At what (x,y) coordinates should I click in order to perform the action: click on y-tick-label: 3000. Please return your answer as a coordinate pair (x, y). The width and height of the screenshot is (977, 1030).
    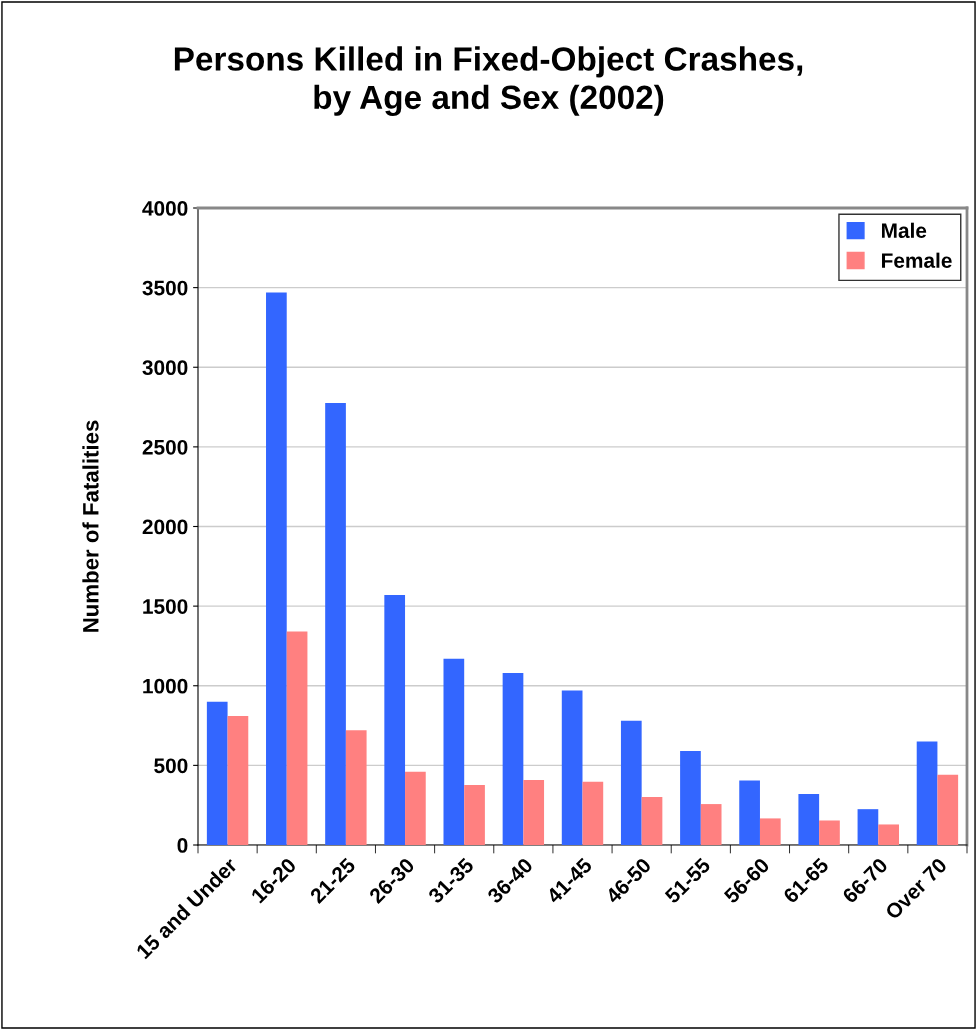
    Looking at the image, I should click on (165, 368).